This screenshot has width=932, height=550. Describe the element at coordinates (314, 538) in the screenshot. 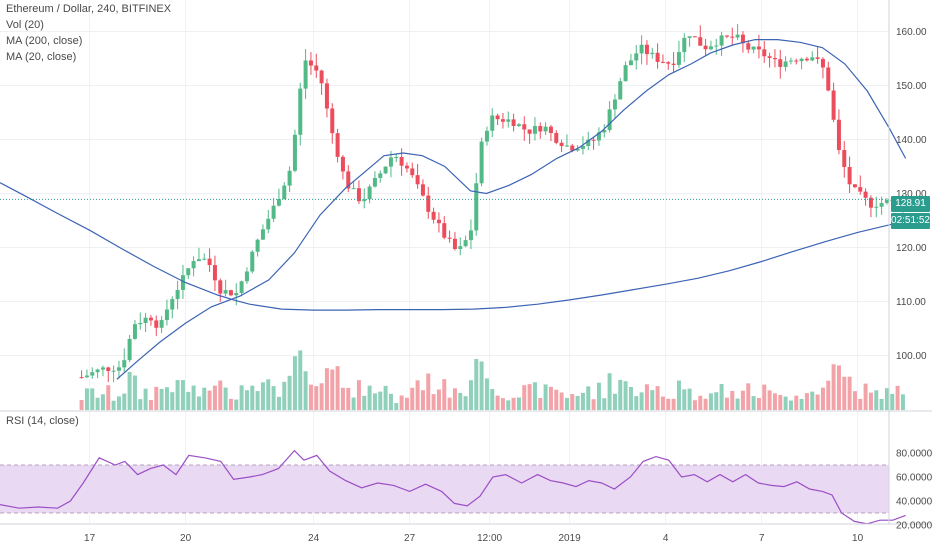

I see `time-tick-label: 24` at that location.